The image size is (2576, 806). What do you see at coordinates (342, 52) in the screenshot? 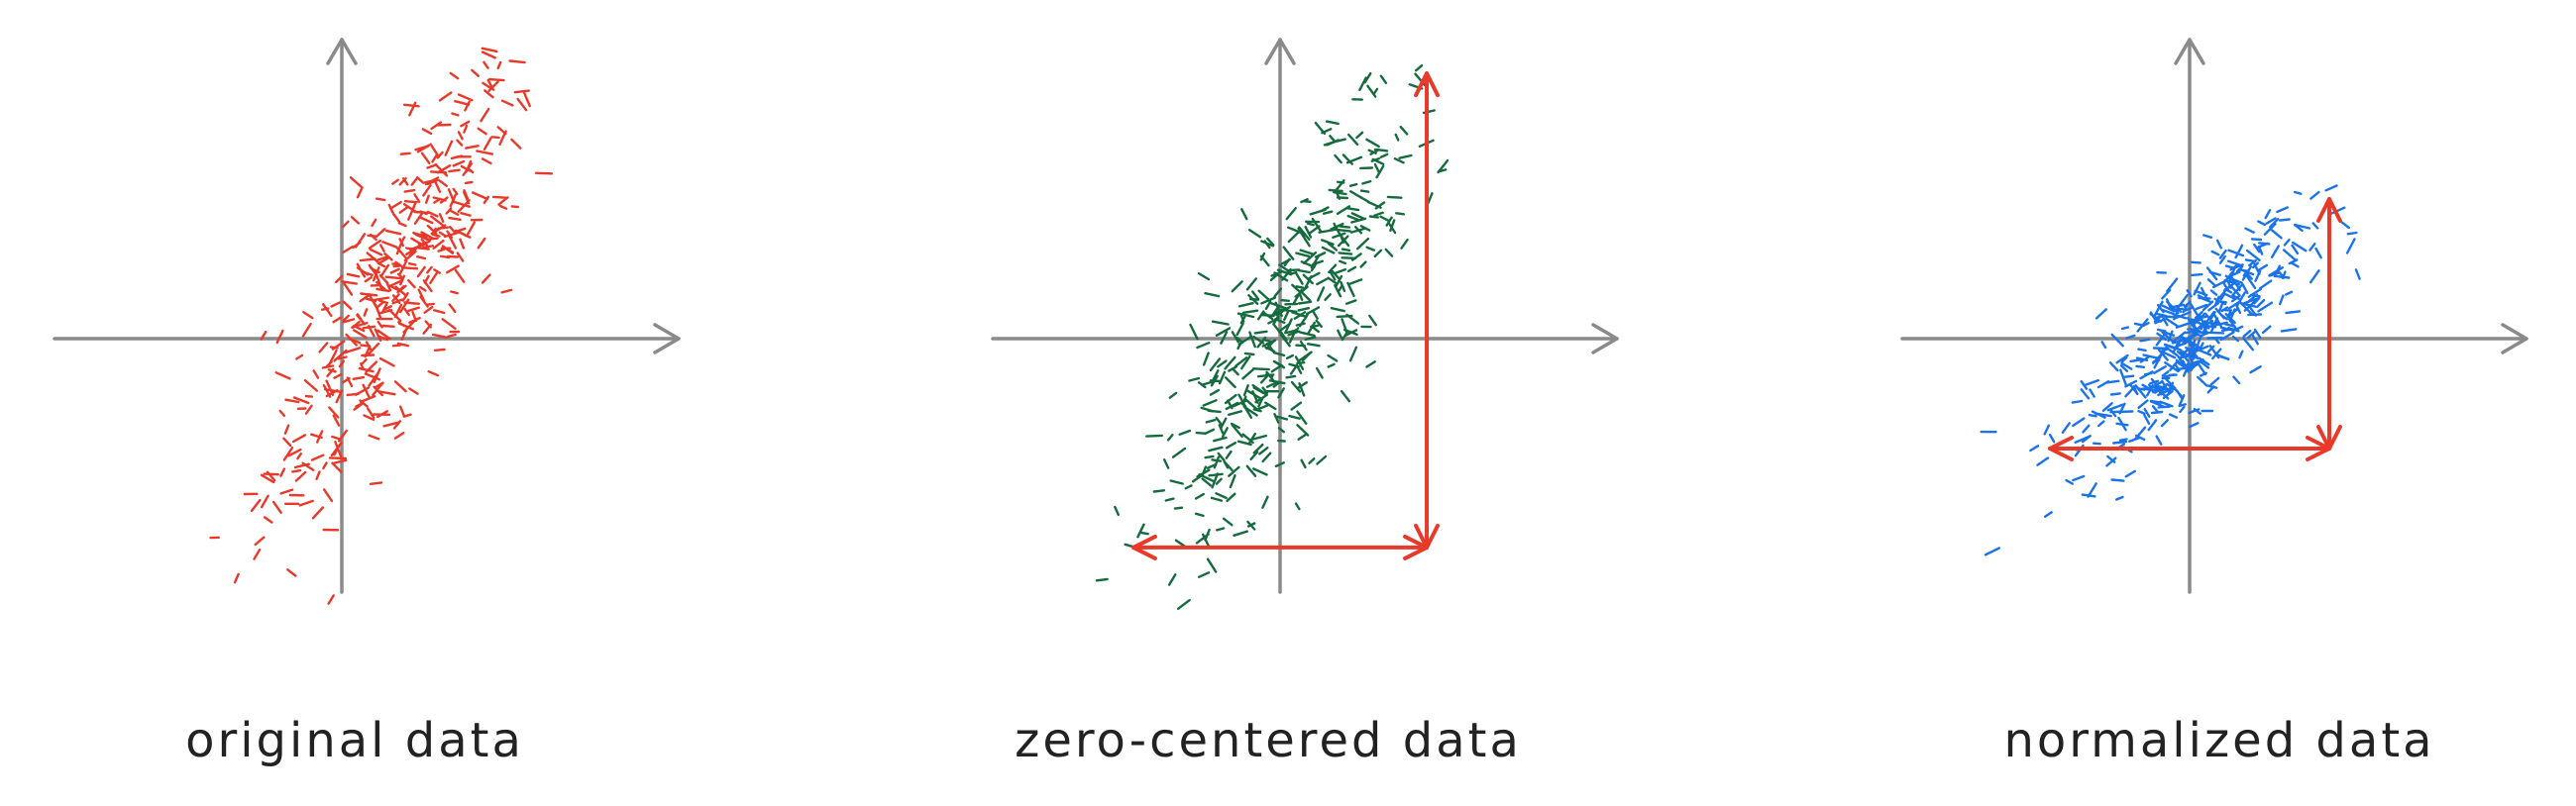
I see `y-axis-arrowhead-icon` at bounding box center [342, 52].